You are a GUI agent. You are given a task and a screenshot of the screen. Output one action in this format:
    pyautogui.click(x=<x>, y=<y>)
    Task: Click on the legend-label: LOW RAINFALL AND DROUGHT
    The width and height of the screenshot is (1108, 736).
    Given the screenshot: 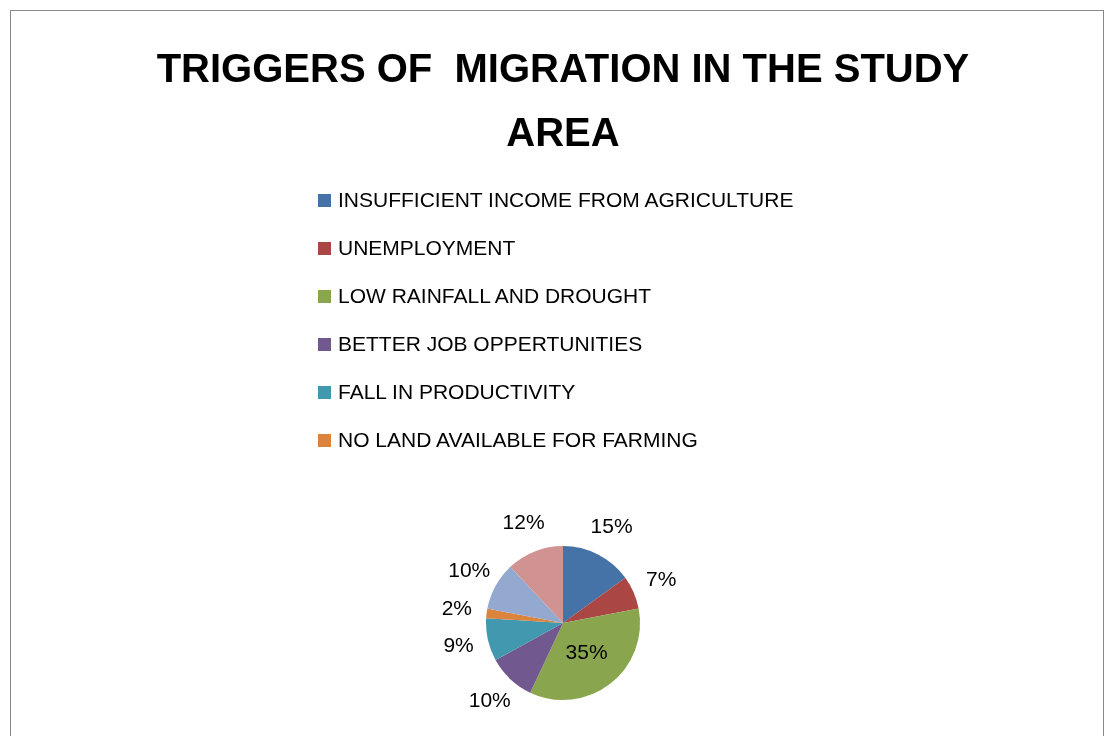 What is the action you would take?
    pyautogui.click(x=495, y=296)
    